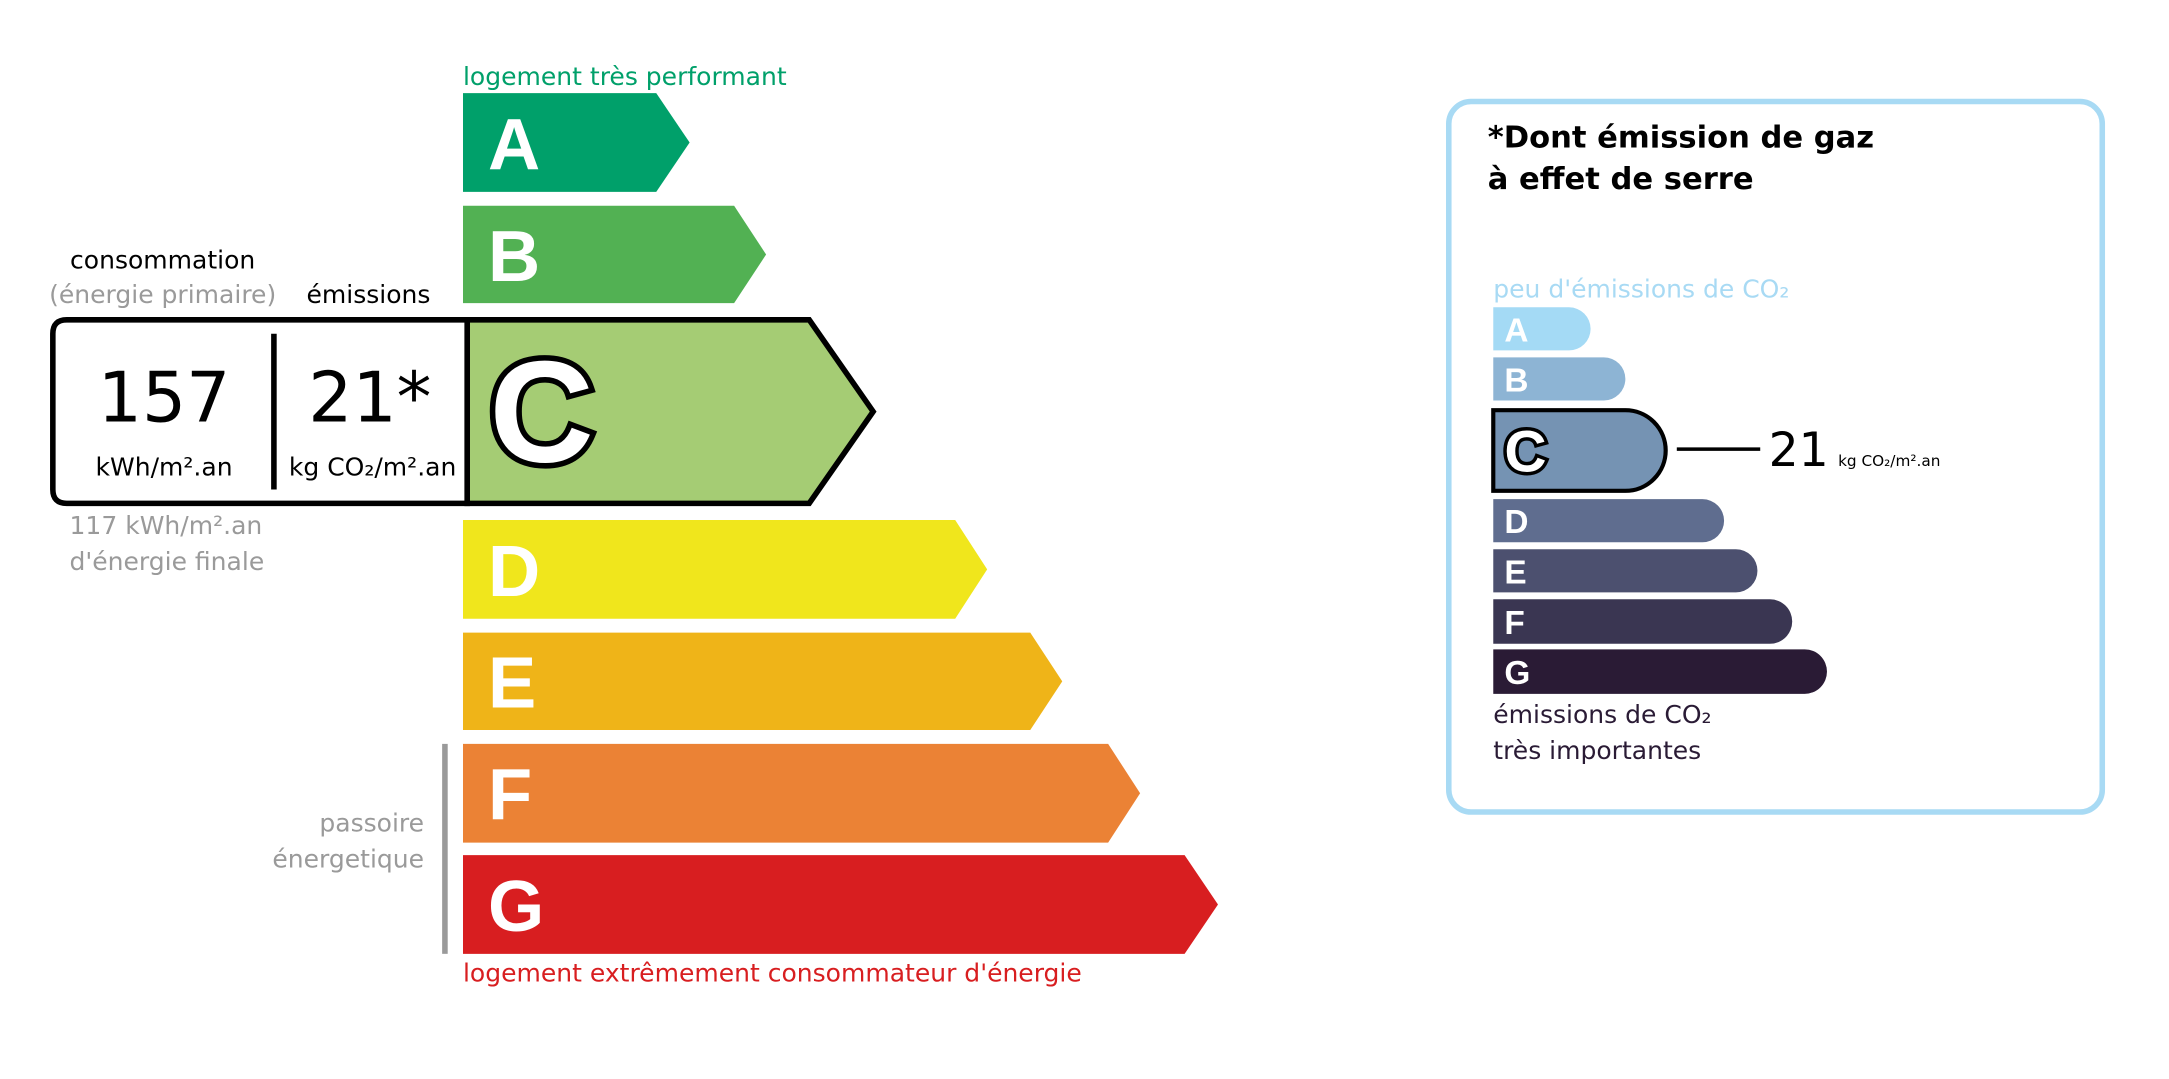 This screenshot has width=2169, height=1079. I want to click on ges-class-a: A, so click(1542, 329).